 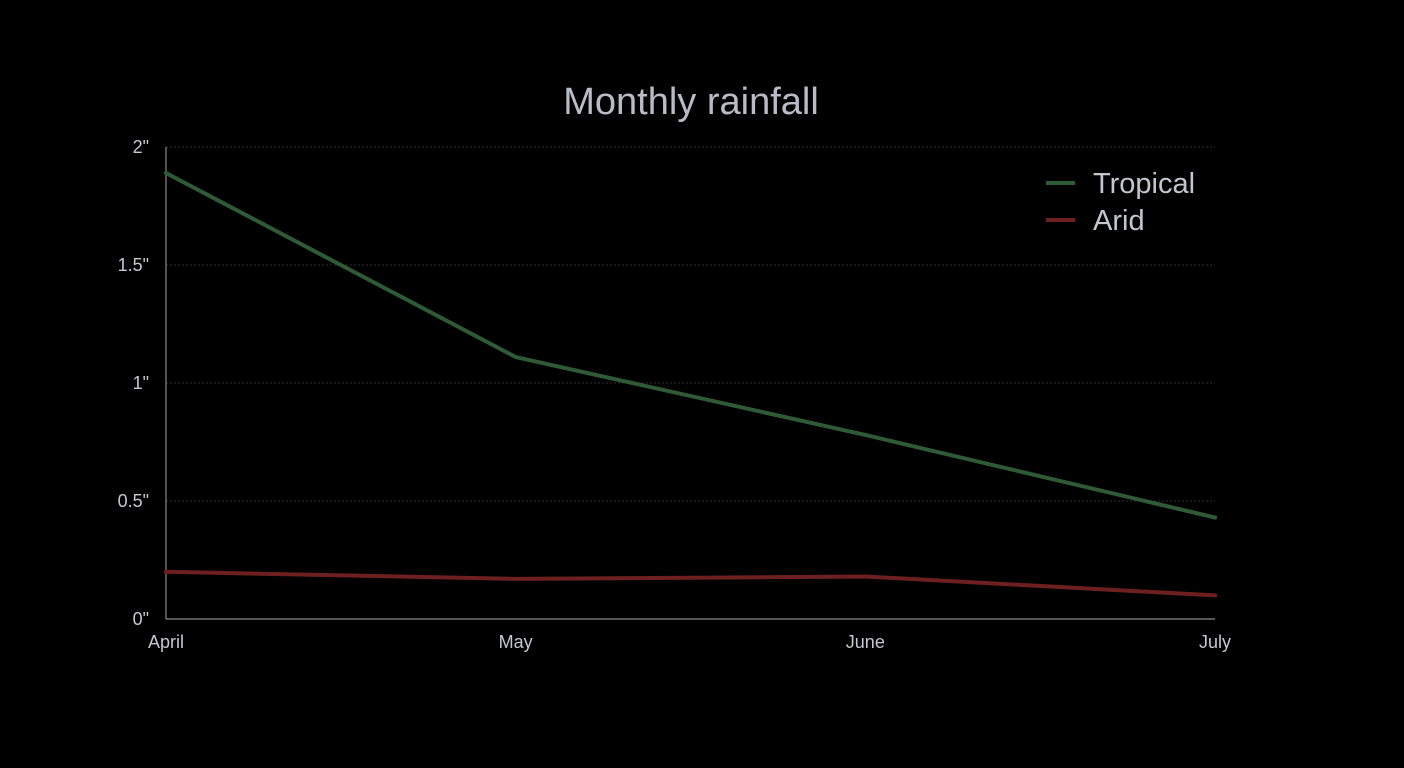 I want to click on chart-title: Monthly rainfall, so click(x=691, y=102).